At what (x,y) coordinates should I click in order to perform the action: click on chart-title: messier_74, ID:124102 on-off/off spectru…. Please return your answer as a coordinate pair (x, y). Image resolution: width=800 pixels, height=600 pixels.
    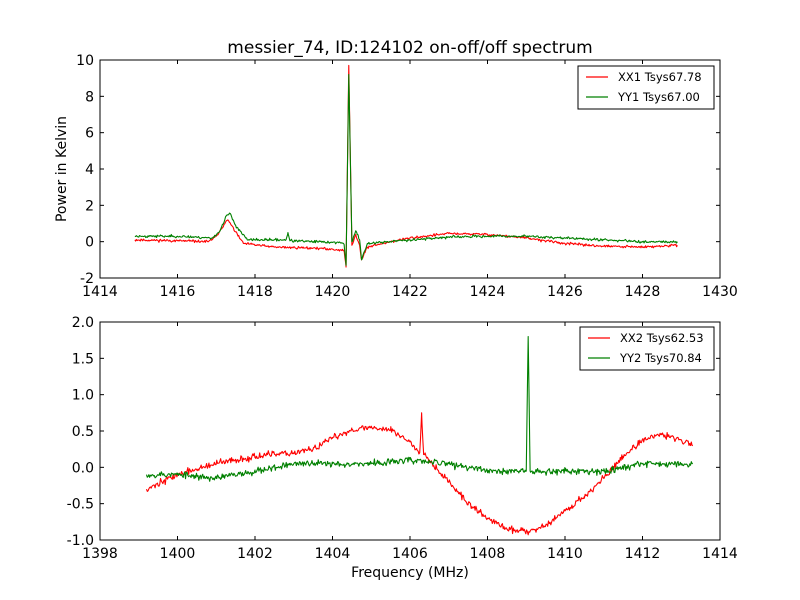
    Looking at the image, I should click on (409, 48).